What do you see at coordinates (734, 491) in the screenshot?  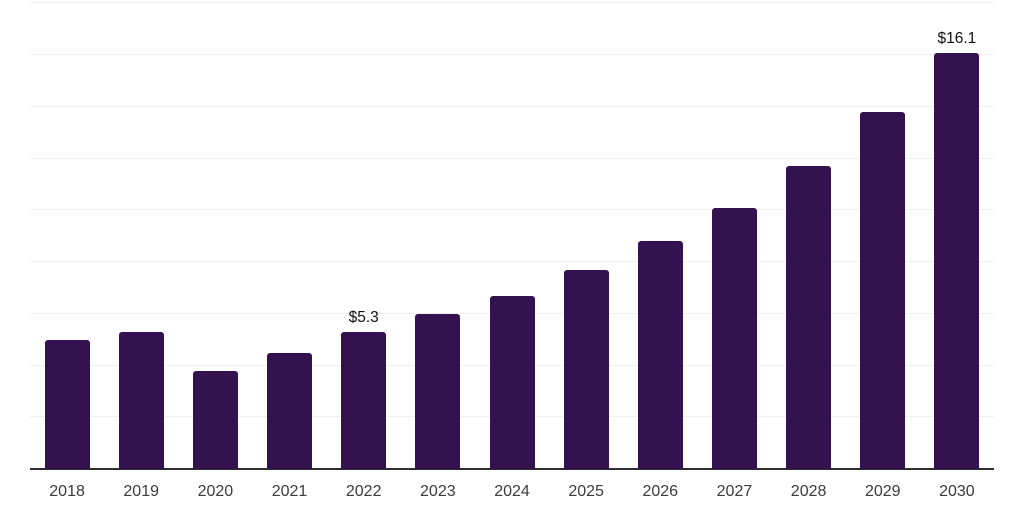 I see `x-tick-2027: 2027` at bounding box center [734, 491].